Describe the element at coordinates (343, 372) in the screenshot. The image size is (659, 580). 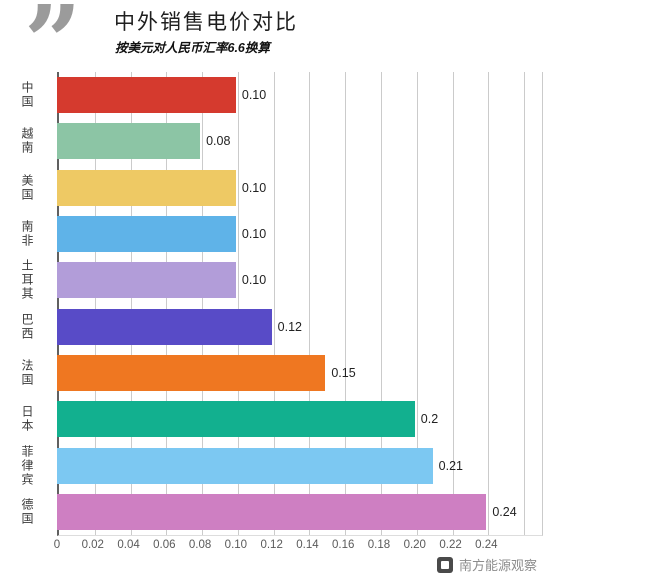
I see `bar-value-label: 0.15` at that location.